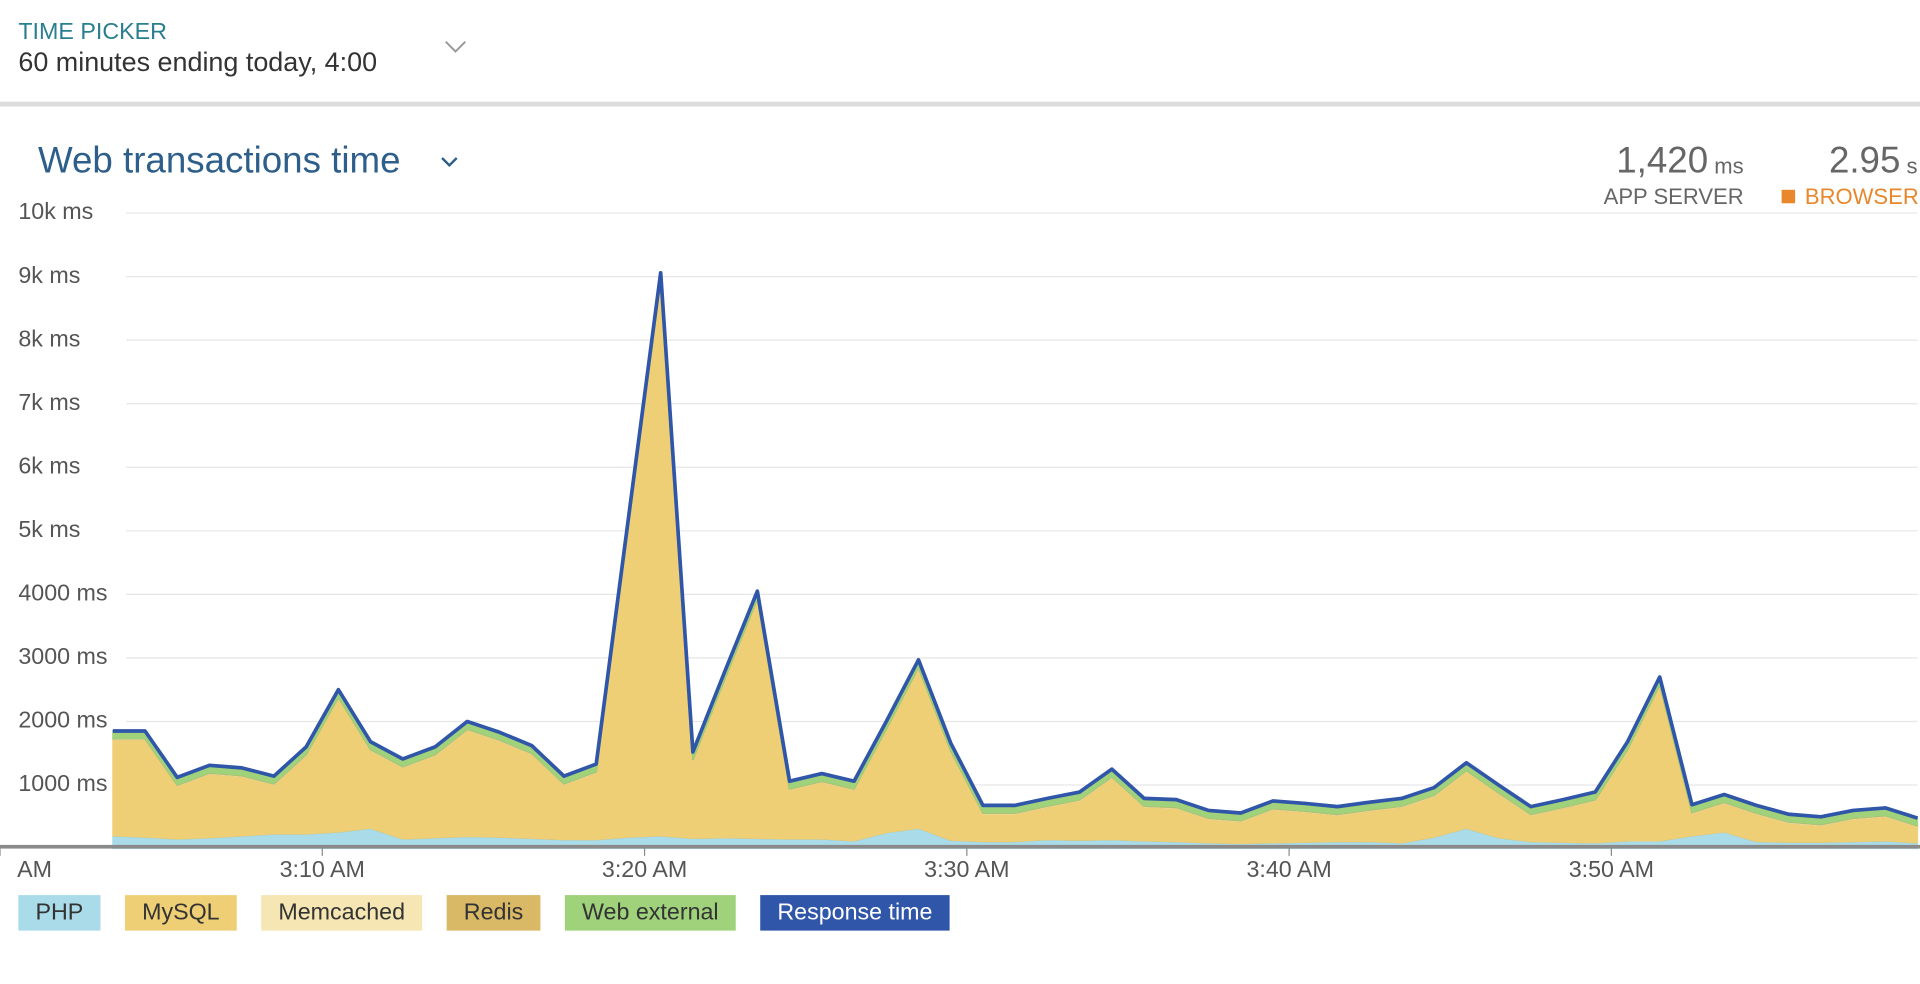 This screenshot has height=984, width=1920. I want to click on legend-item: PHP, so click(59, 913).